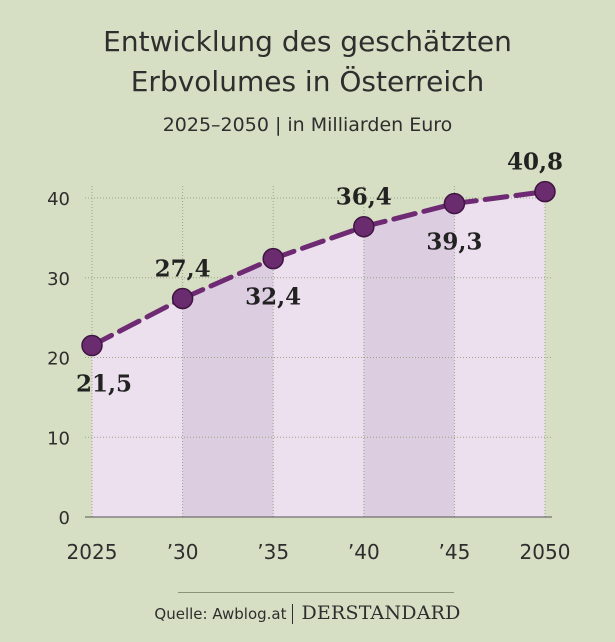 The image size is (615, 642). Describe the element at coordinates (273, 552) in the screenshot. I see `x-tick-label-2035: ’35` at that location.